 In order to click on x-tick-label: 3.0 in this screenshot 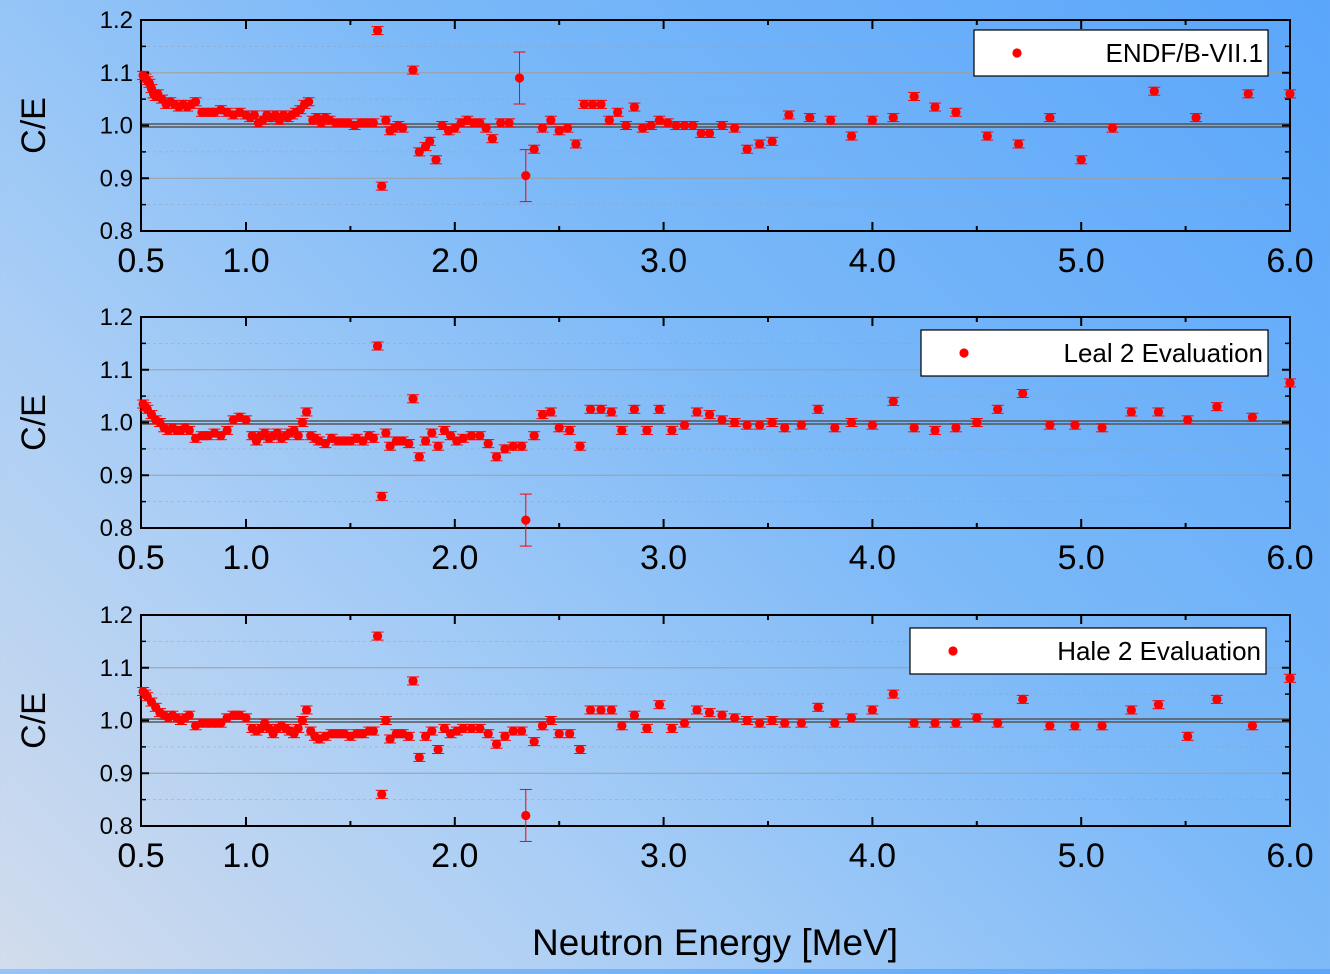, I will do `click(663, 558)`.